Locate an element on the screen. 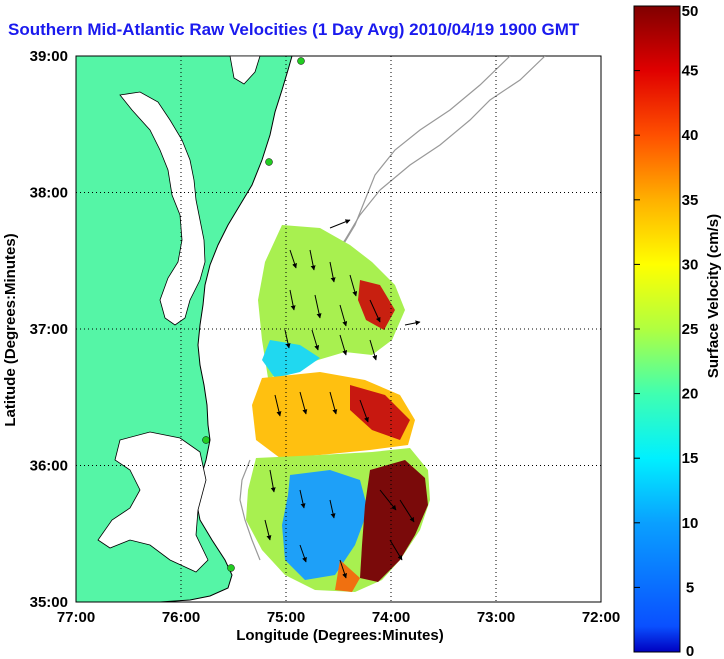 The image size is (724, 659). radar-stations is located at coordinates (253, 314).